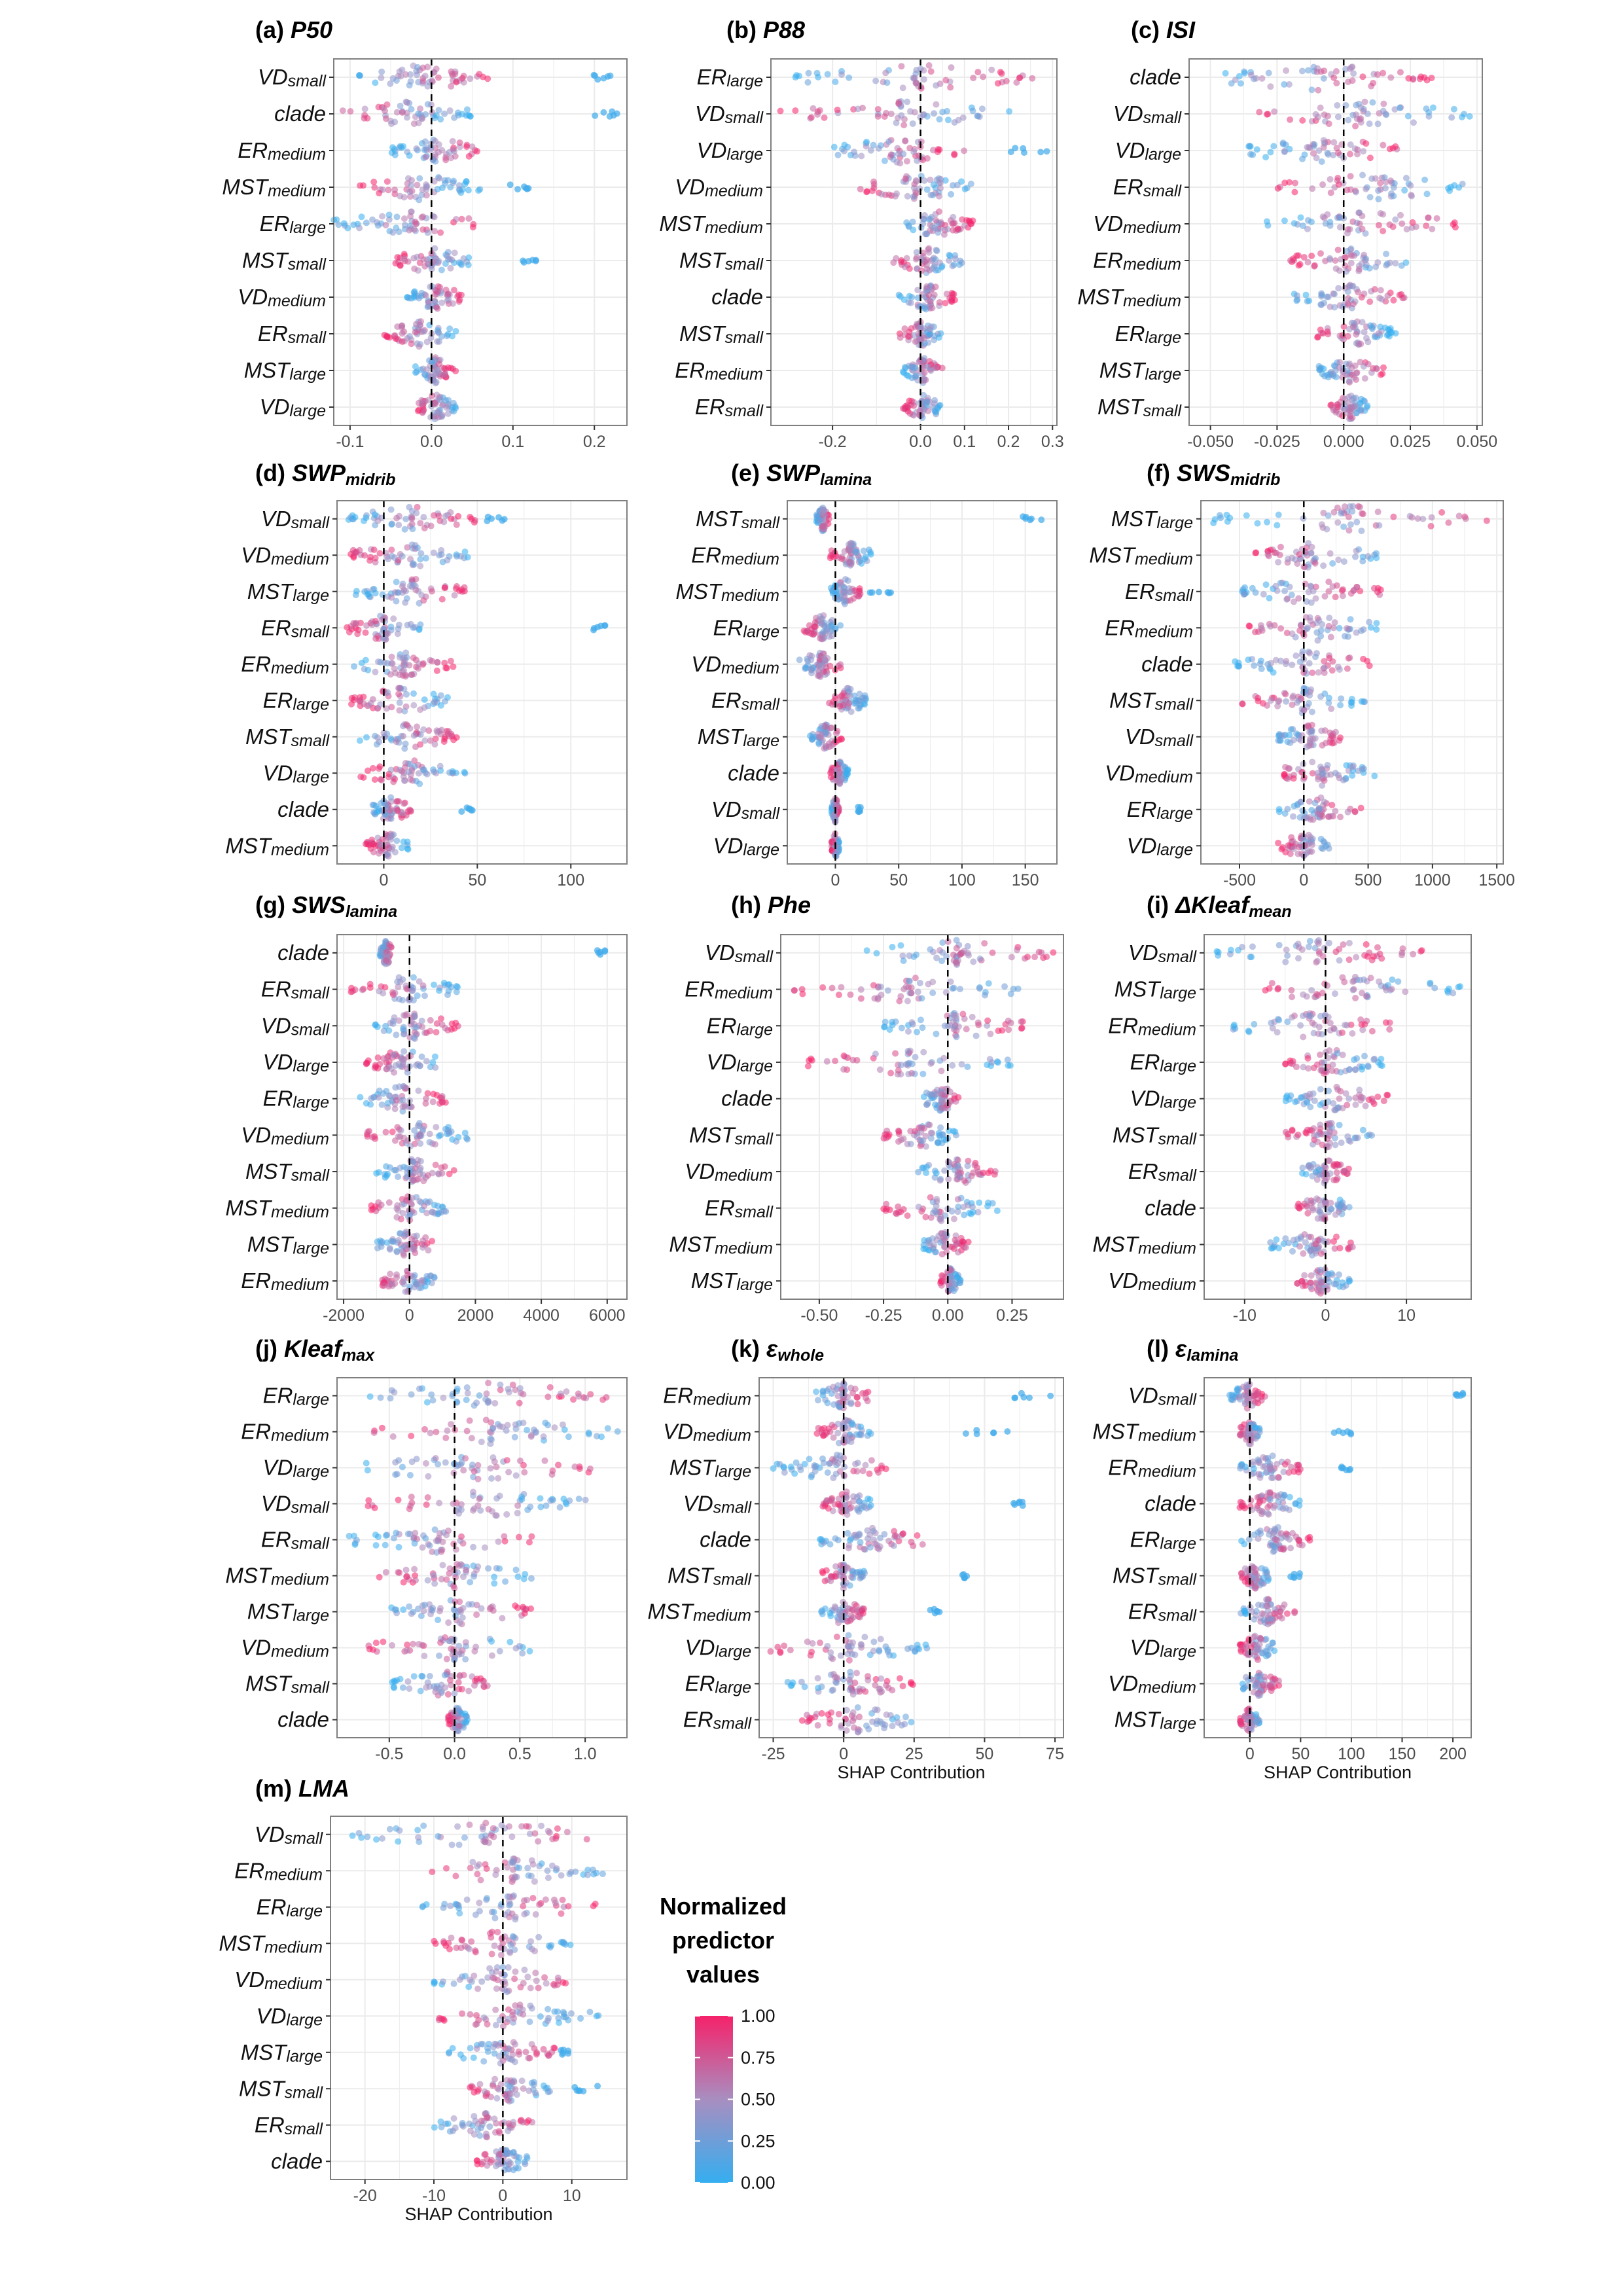 This screenshot has width=1623, height=2296. What do you see at coordinates (1133, 700) in the screenshot?
I see `feature-name: MST` at bounding box center [1133, 700].